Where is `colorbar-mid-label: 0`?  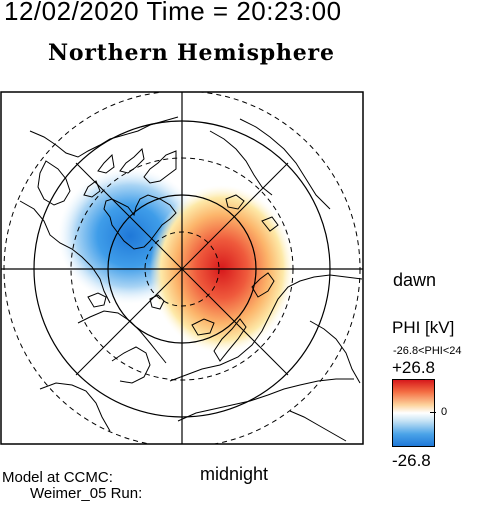 colorbar-mid-label: 0 is located at coordinates (444, 412).